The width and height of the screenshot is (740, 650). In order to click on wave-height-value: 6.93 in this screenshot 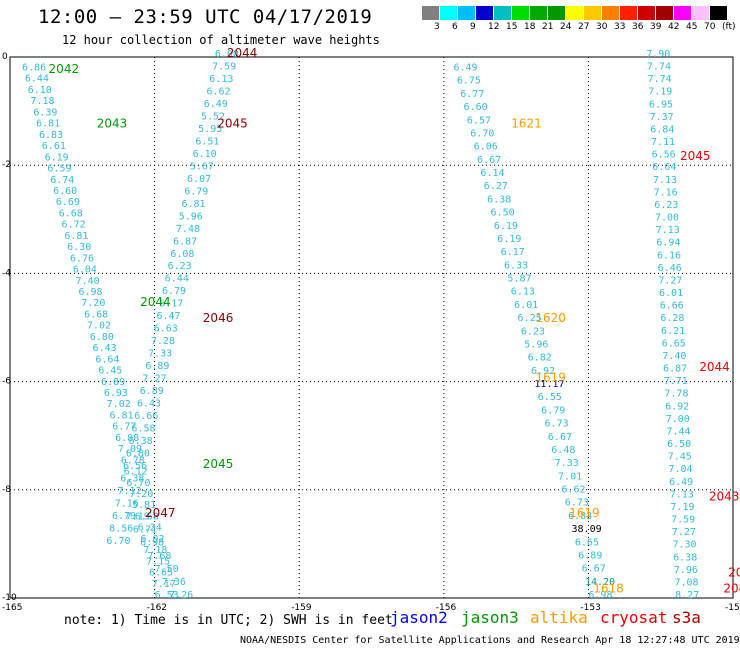, I will do `click(116, 393)`.